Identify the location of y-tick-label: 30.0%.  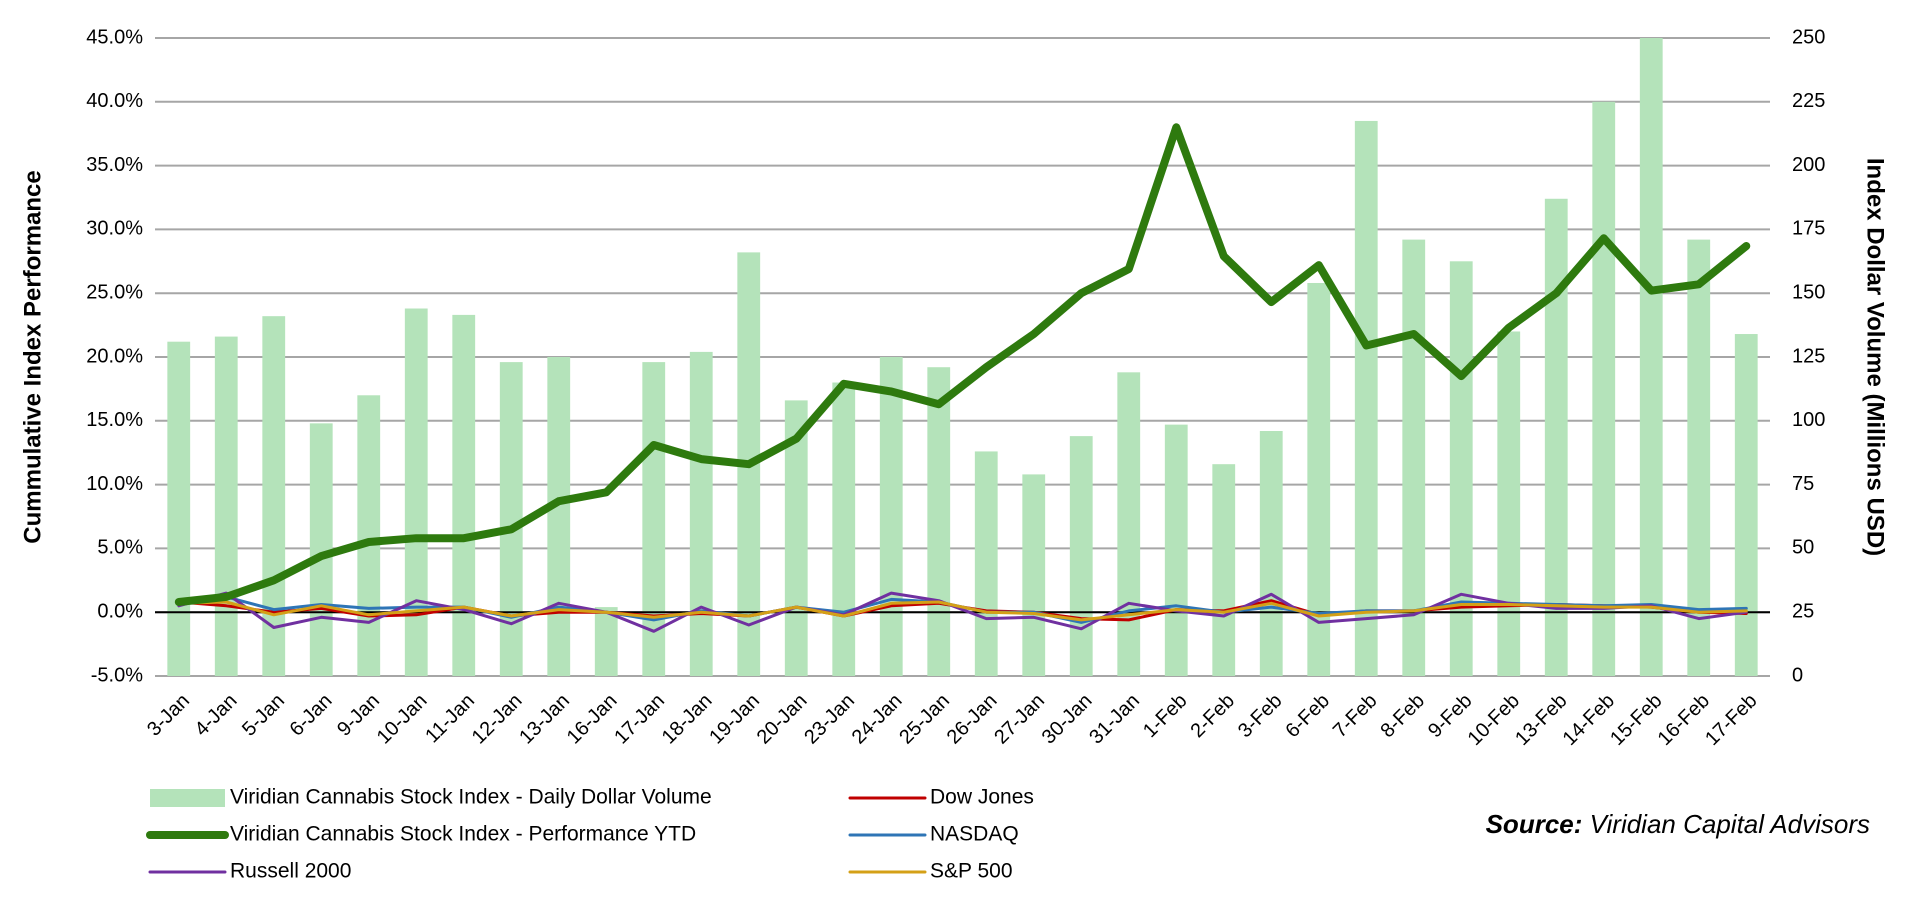
(114, 229).